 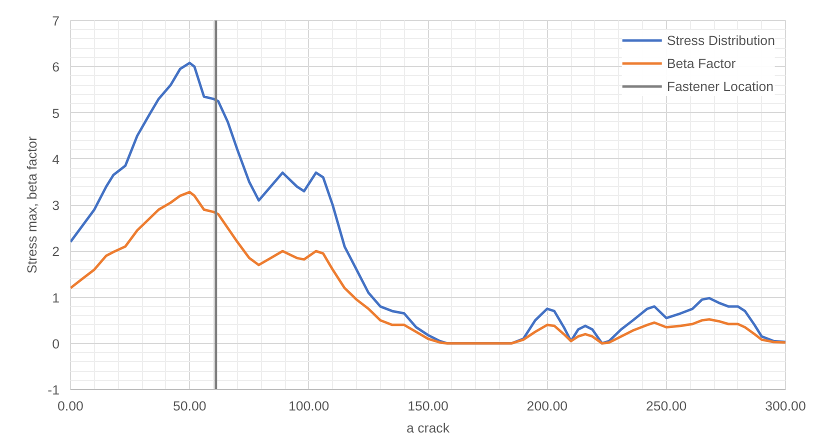 What do you see at coordinates (56, 67) in the screenshot?
I see `y-tick-label: 6` at bounding box center [56, 67].